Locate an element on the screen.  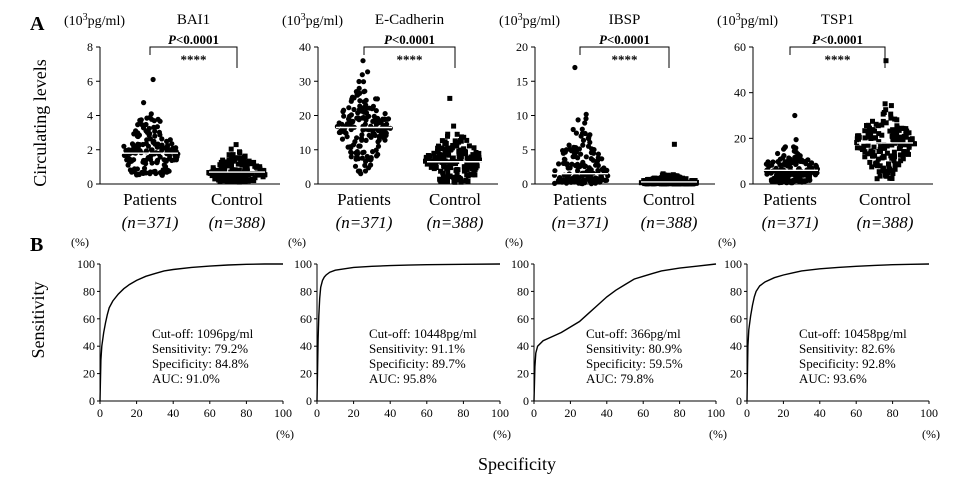
x-tick-label: 40 is located at coordinates (173, 413).